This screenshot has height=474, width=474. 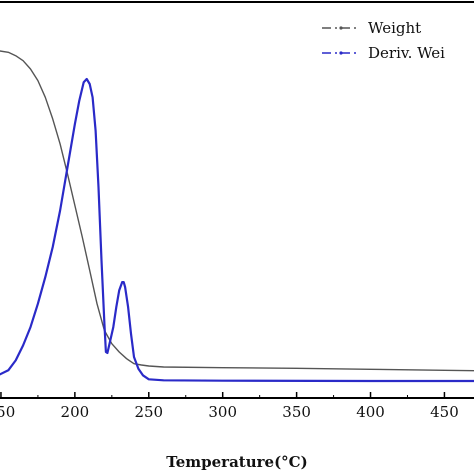 What do you see at coordinates (370, 412) in the screenshot?
I see `x-tick-label-400: 400` at bounding box center [370, 412].